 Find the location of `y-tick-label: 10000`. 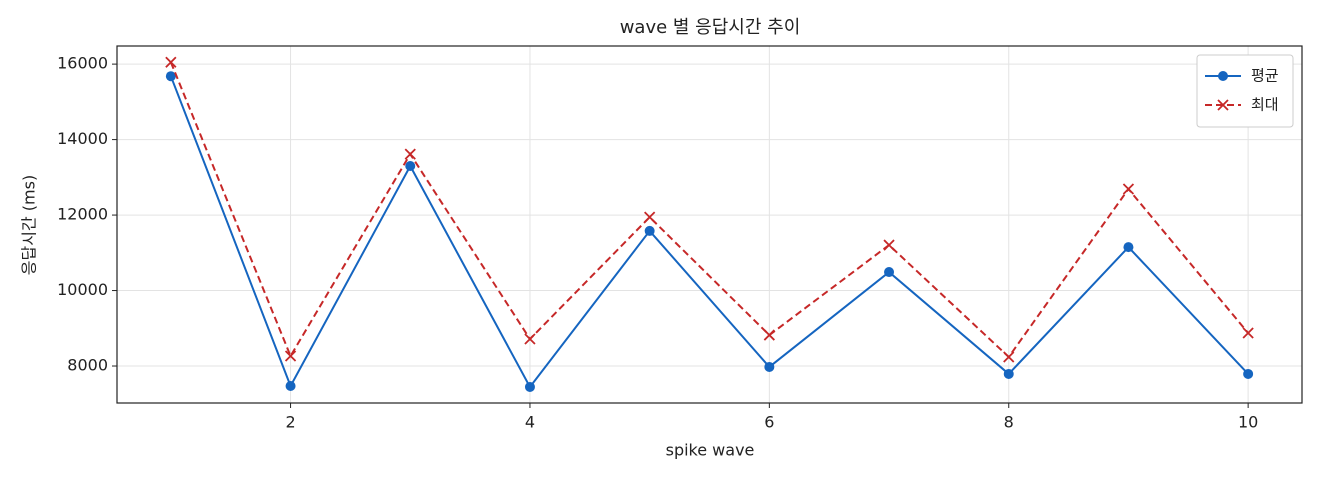

y-tick-label: 10000 is located at coordinates (82, 289).